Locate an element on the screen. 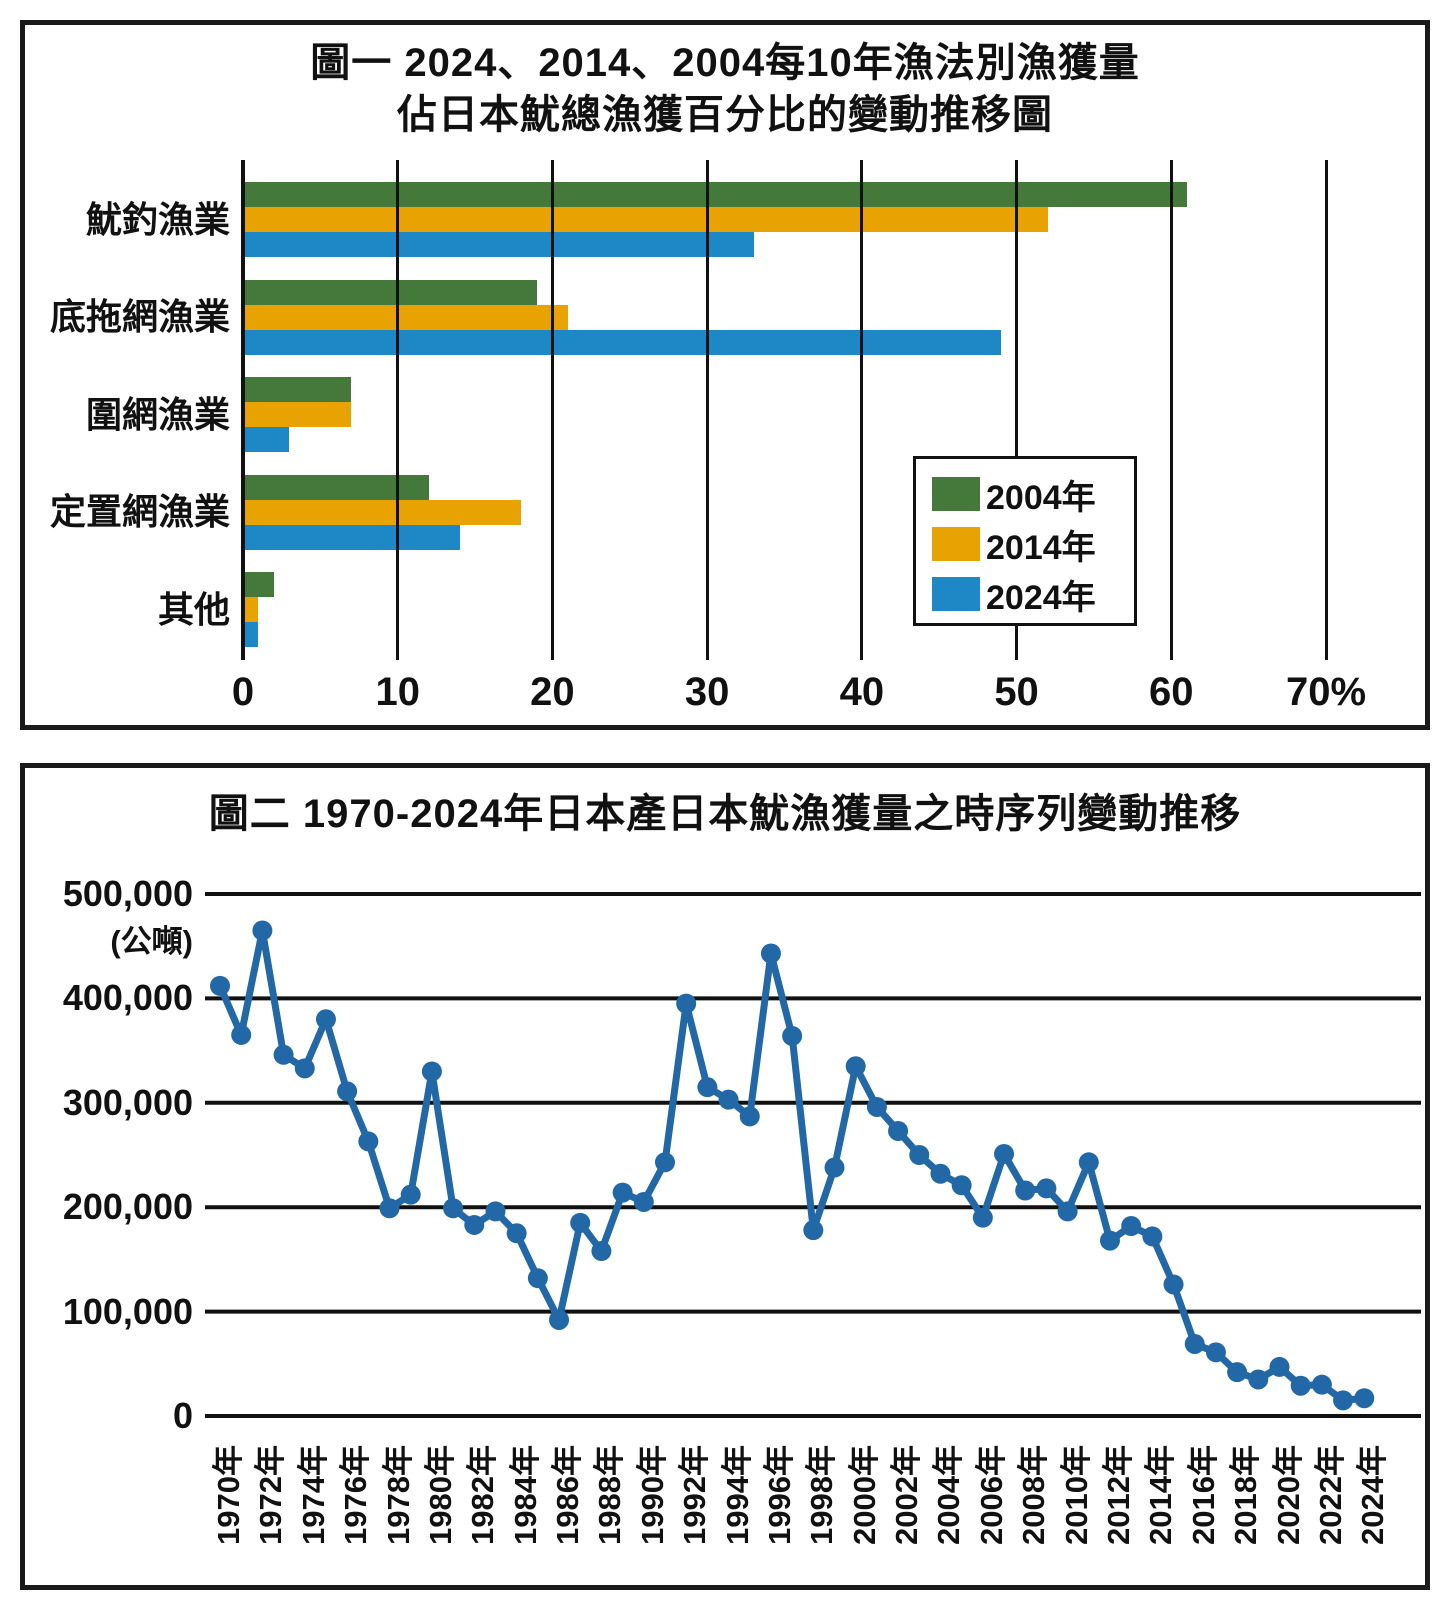 The height and width of the screenshot is (1605, 1451). x-tick-2012年: 2012年 is located at coordinates (1118, 1495).